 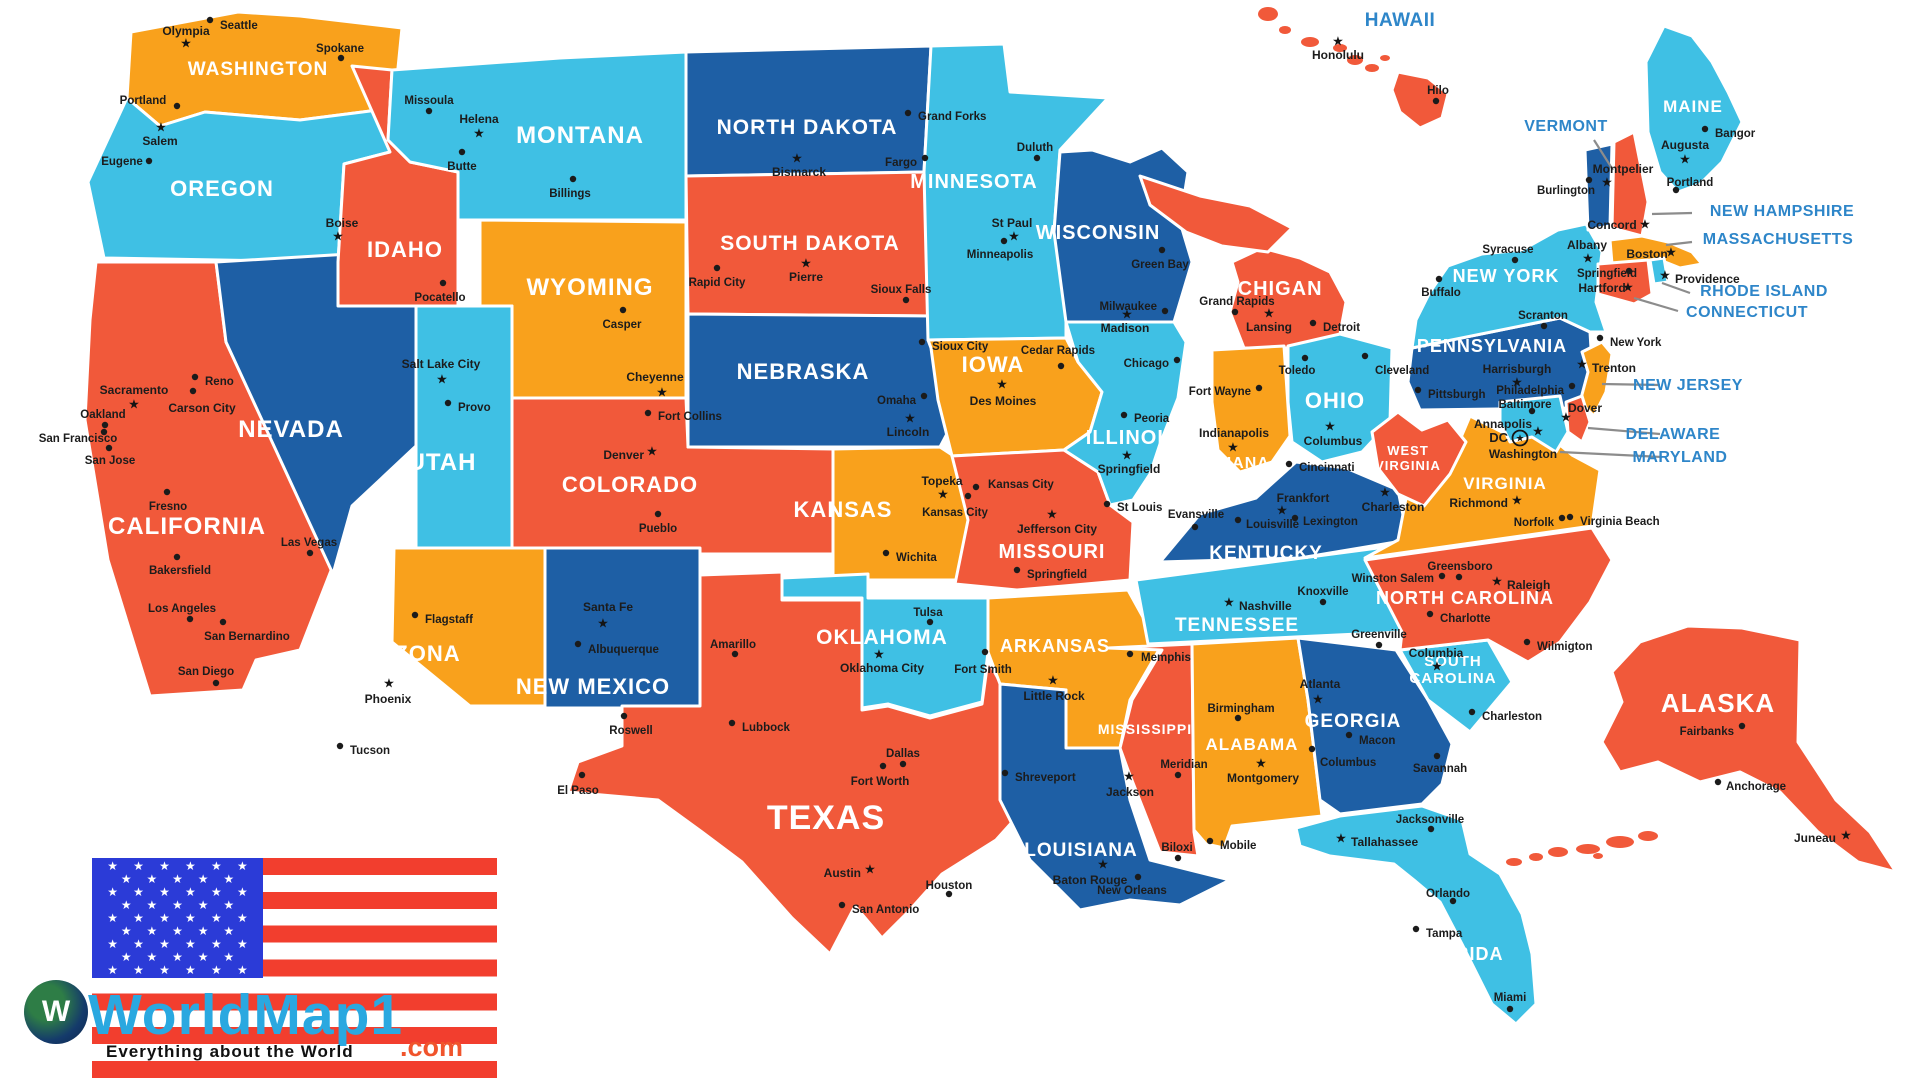 I want to click on city-label: Helena, so click(x=479, y=119).